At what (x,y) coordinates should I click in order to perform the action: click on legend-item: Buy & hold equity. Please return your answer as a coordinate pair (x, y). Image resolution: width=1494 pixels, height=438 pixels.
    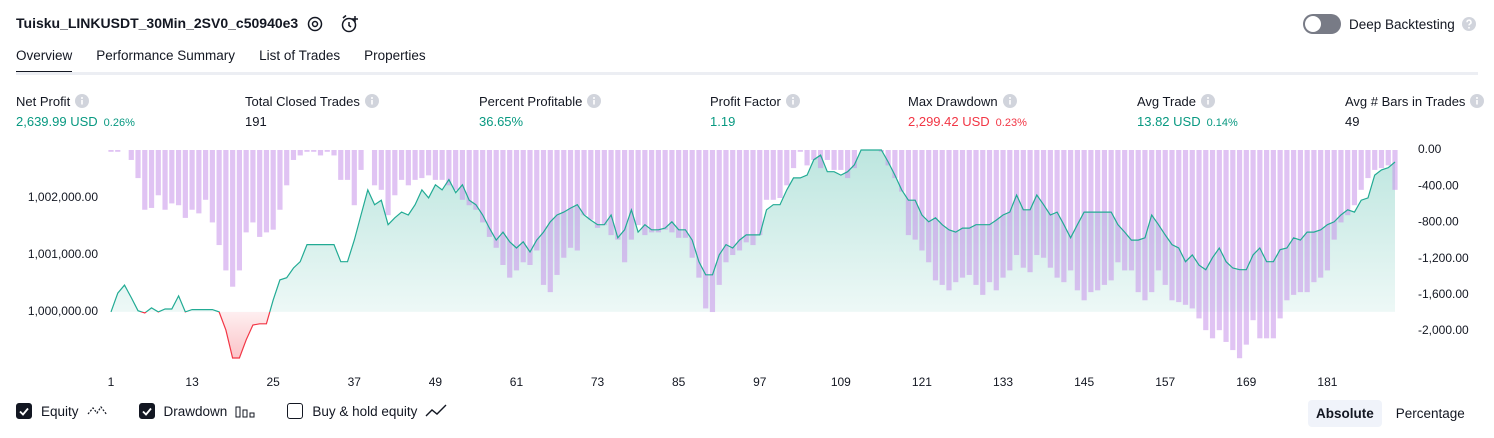
    Looking at the image, I should click on (367, 411).